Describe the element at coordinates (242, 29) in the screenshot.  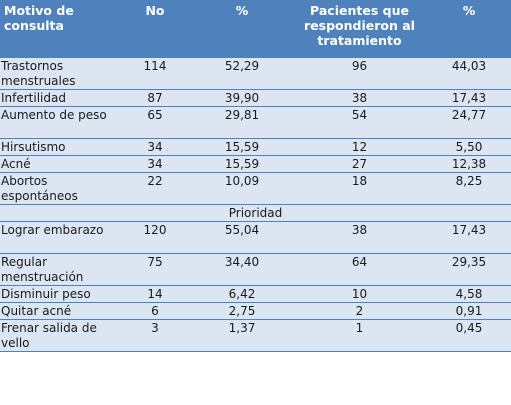
I see `header-percent: %` at that location.